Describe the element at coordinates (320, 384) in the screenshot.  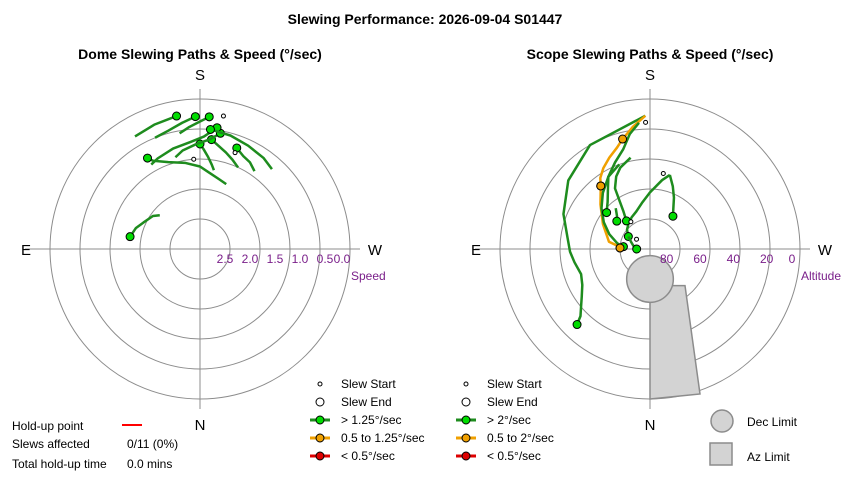
I see `legend-start-marker` at that location.